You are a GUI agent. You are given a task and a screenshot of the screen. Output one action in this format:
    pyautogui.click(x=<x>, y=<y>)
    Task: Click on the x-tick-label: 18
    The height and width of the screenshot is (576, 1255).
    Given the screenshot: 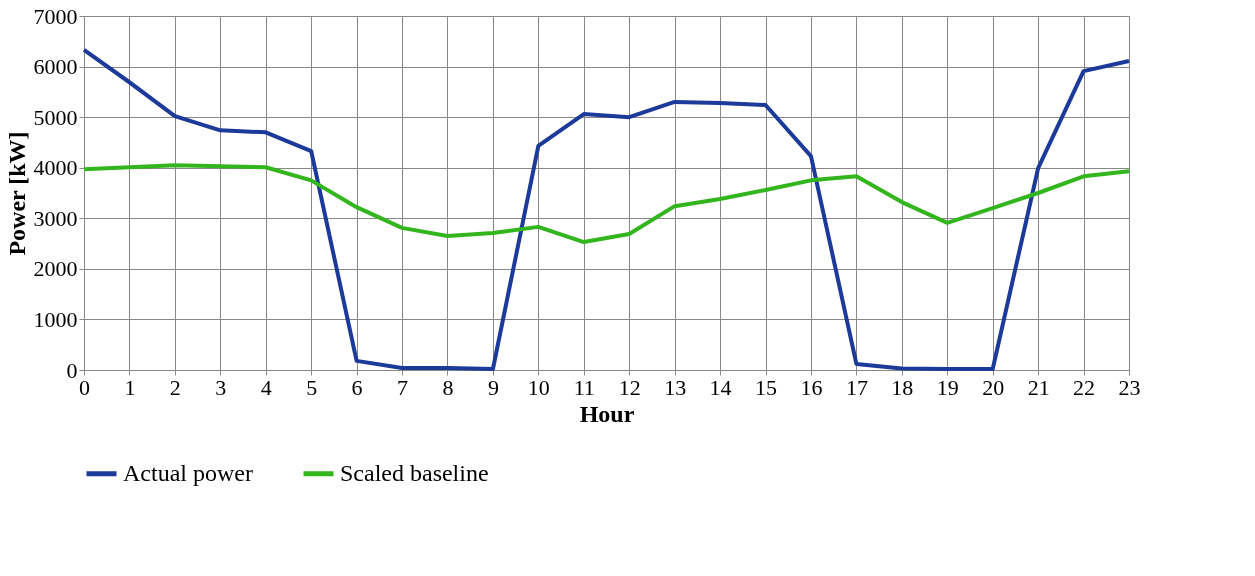 What is the action you would take?
    pyautogui.click(x=902, y=387)
    